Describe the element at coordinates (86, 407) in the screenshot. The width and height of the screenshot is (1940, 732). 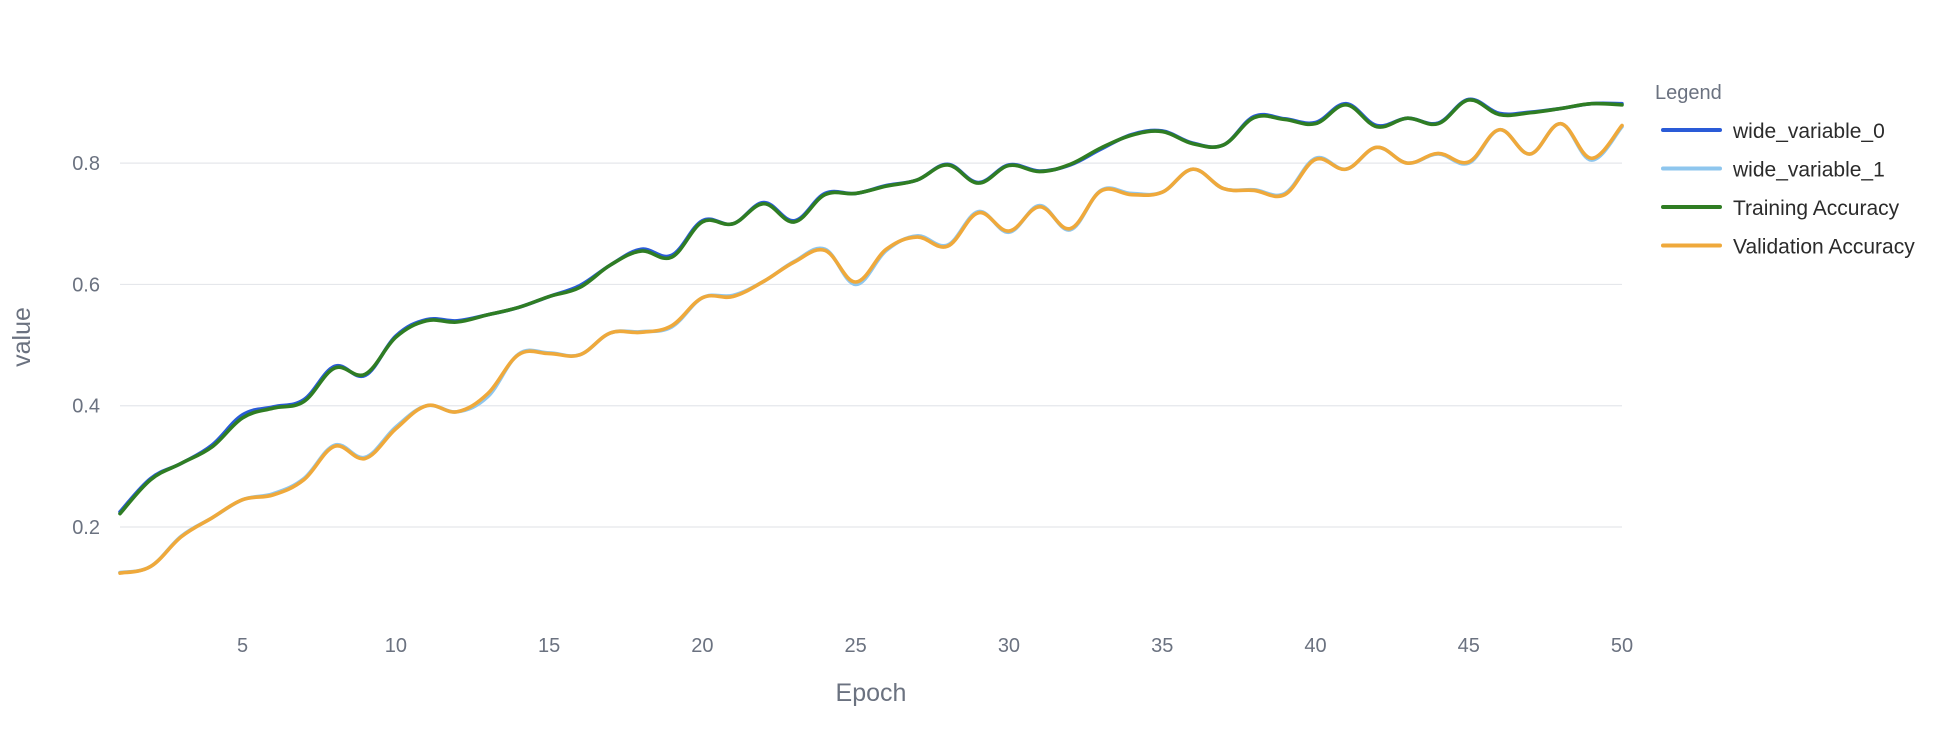
I see `y-tick-label: 0.4` at that location.